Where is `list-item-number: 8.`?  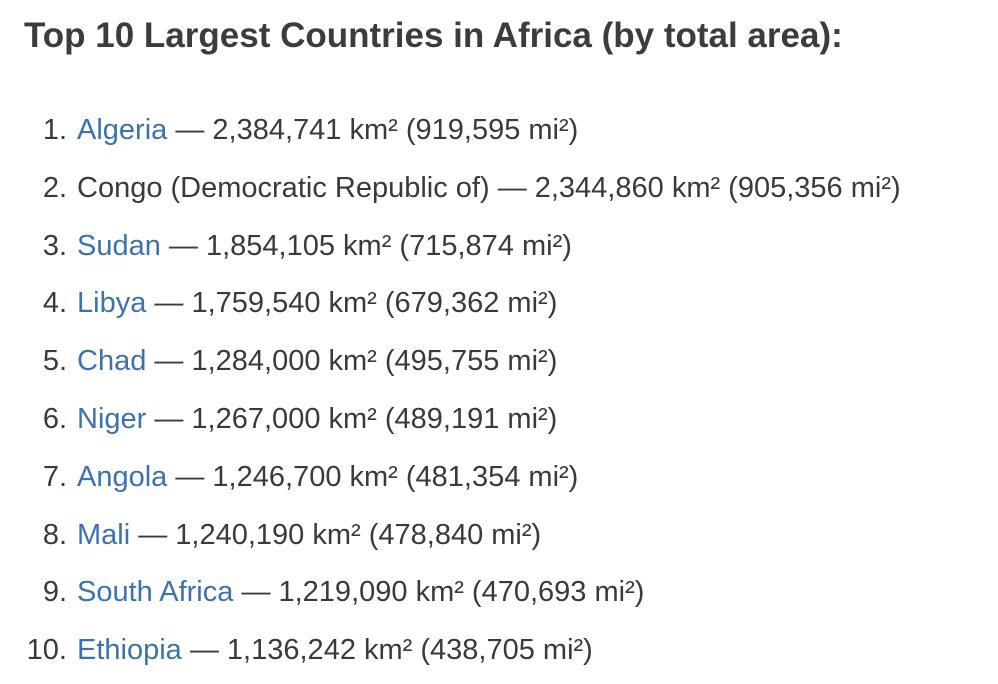 list-item-number: 8. is located at coordinates (54, 534).